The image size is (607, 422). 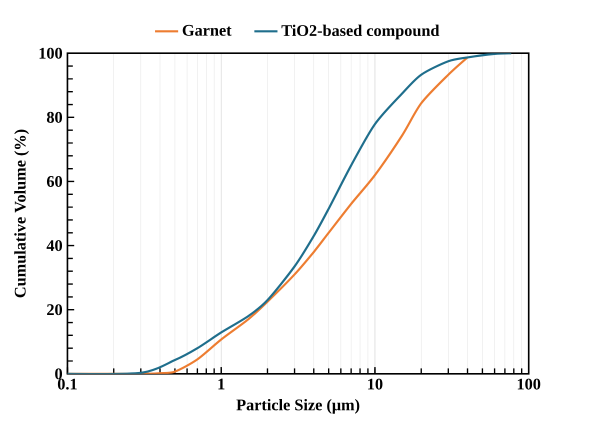 I want to click on y-tick-label: 80, so click(x=54, y=117).